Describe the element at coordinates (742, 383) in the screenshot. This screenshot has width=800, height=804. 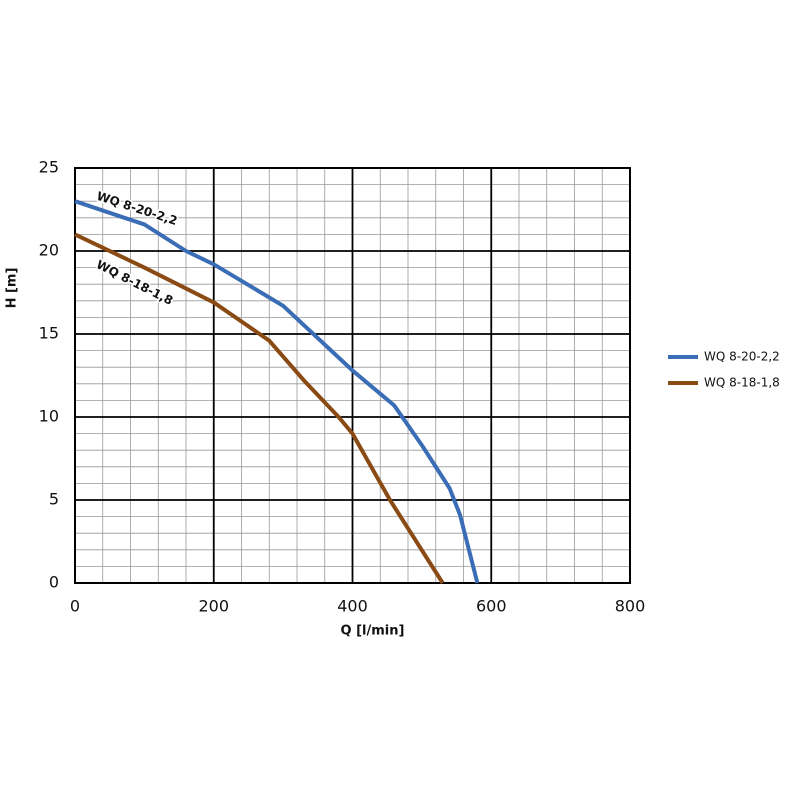
I see `legend-label: WQ 8-18-1,8` at that location.